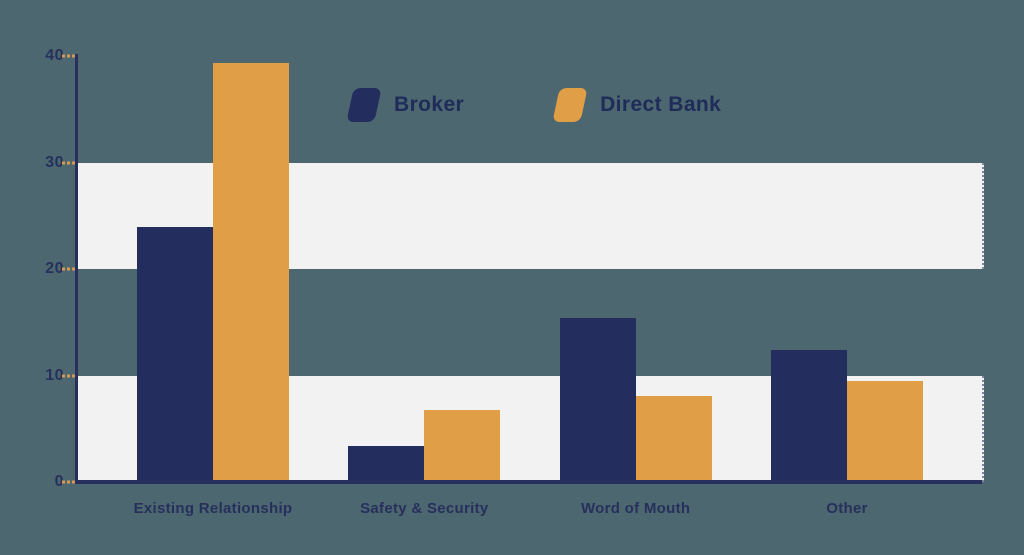 The height and width of the screenshot is (555, 1024). I want to click on y-tick-label-30: 30, so click(54, 162).